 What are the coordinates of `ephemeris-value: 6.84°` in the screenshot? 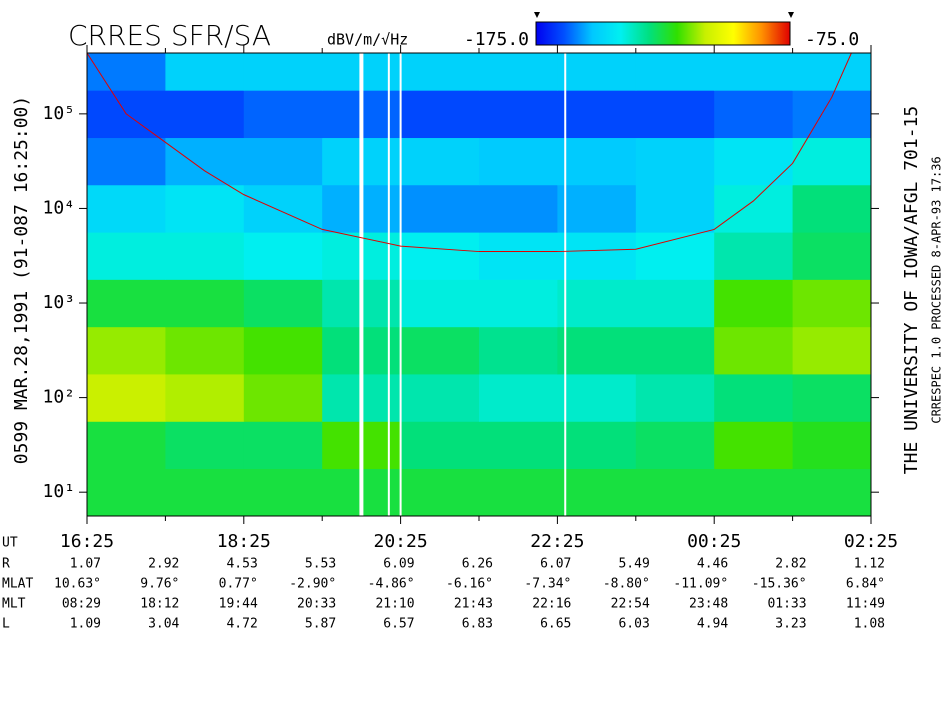 It's located at (865, 584).